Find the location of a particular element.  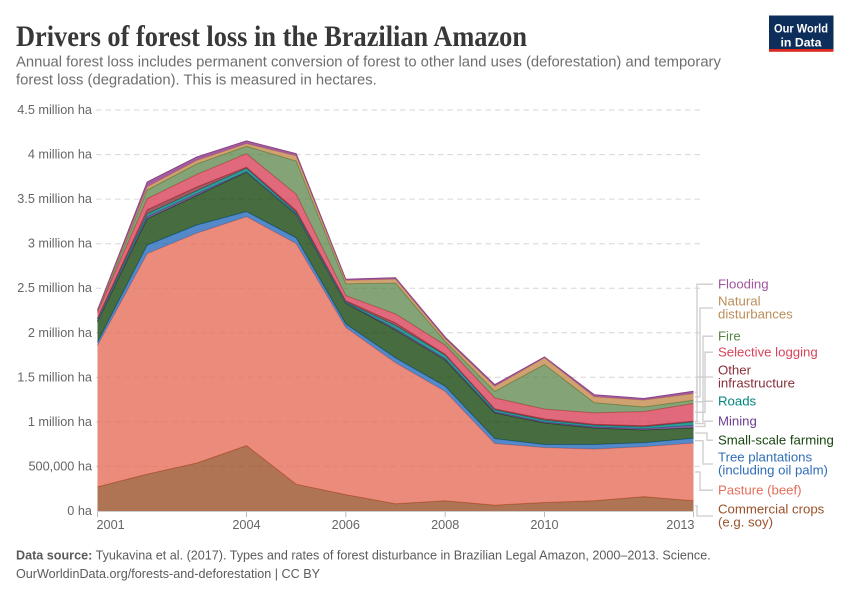

svg-text: Flooding is located at coordinates (743, 284).